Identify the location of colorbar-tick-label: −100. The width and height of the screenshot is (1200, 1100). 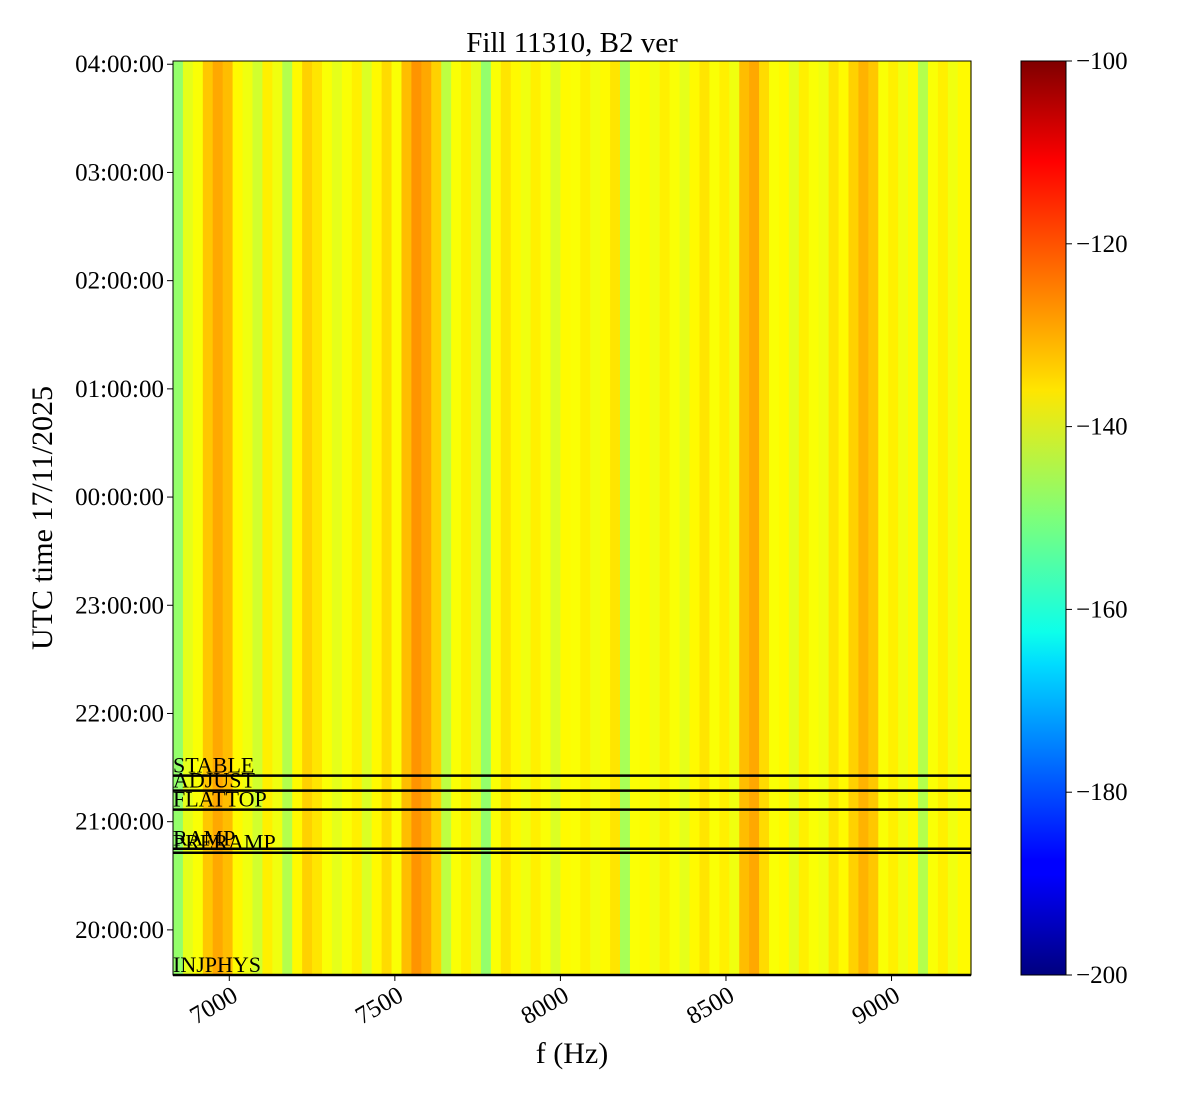
(1102, 61).